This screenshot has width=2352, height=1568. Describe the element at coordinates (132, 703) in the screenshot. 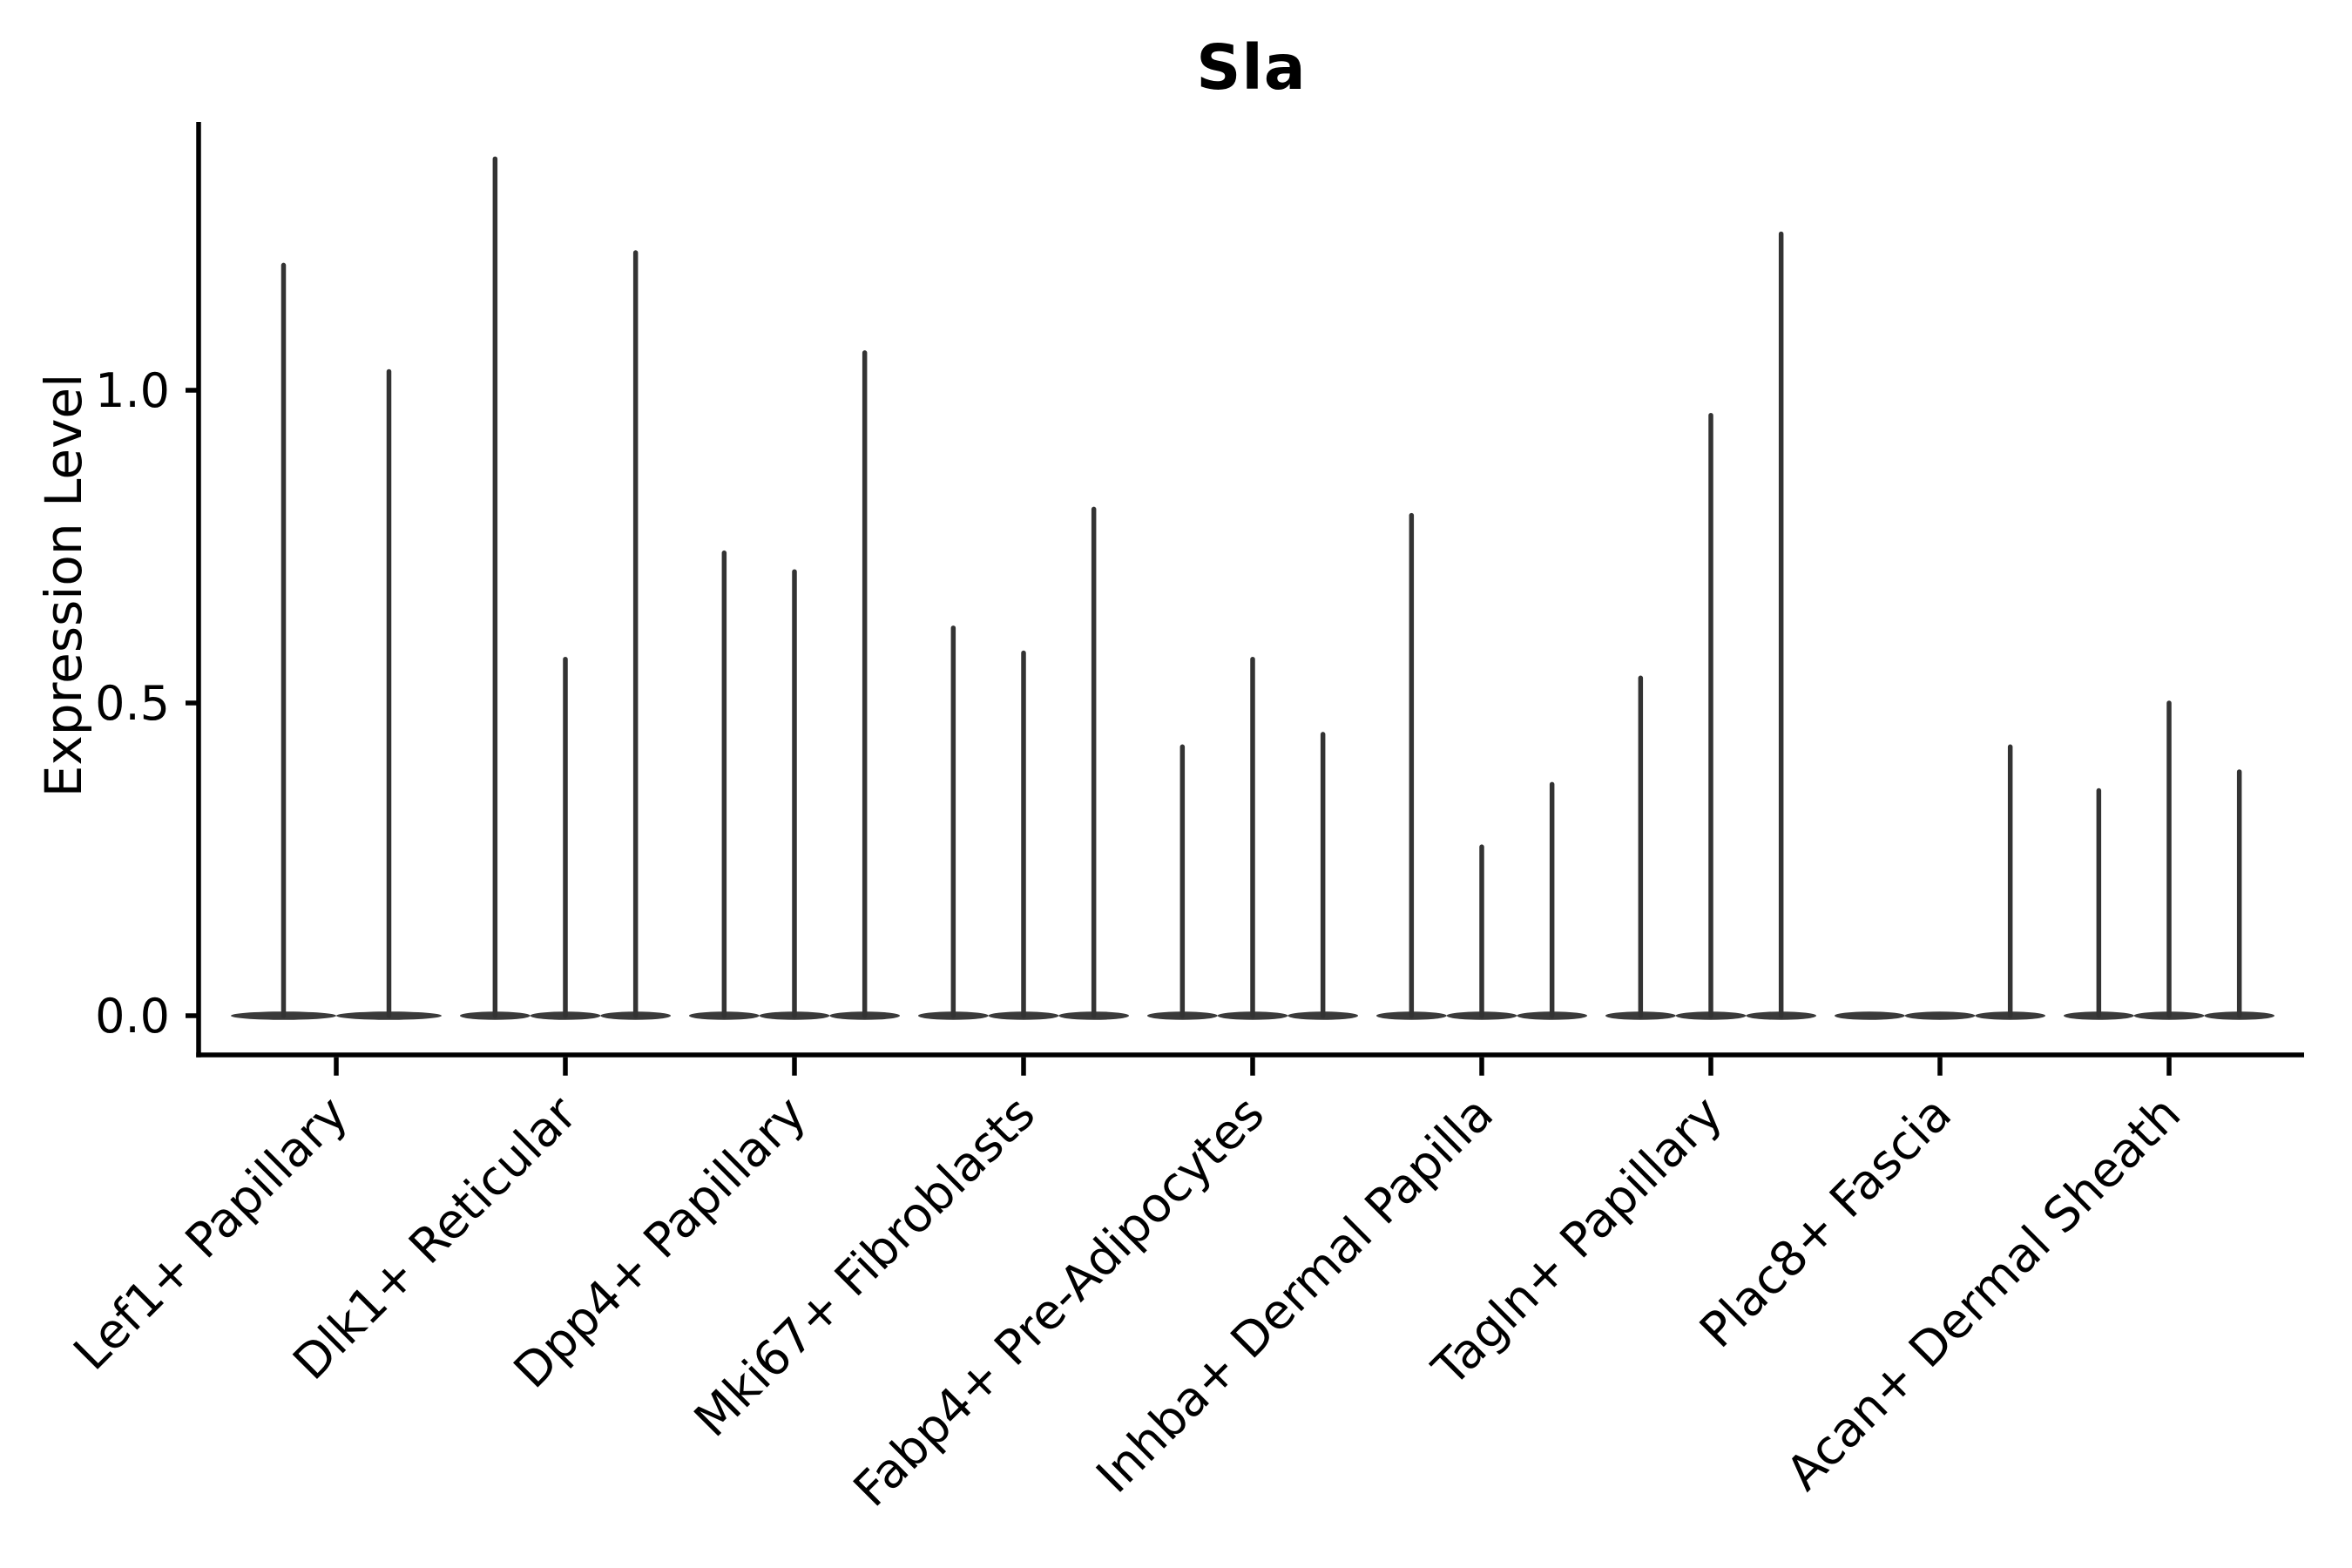

I see `y-tick-label: 0.5` at that location.